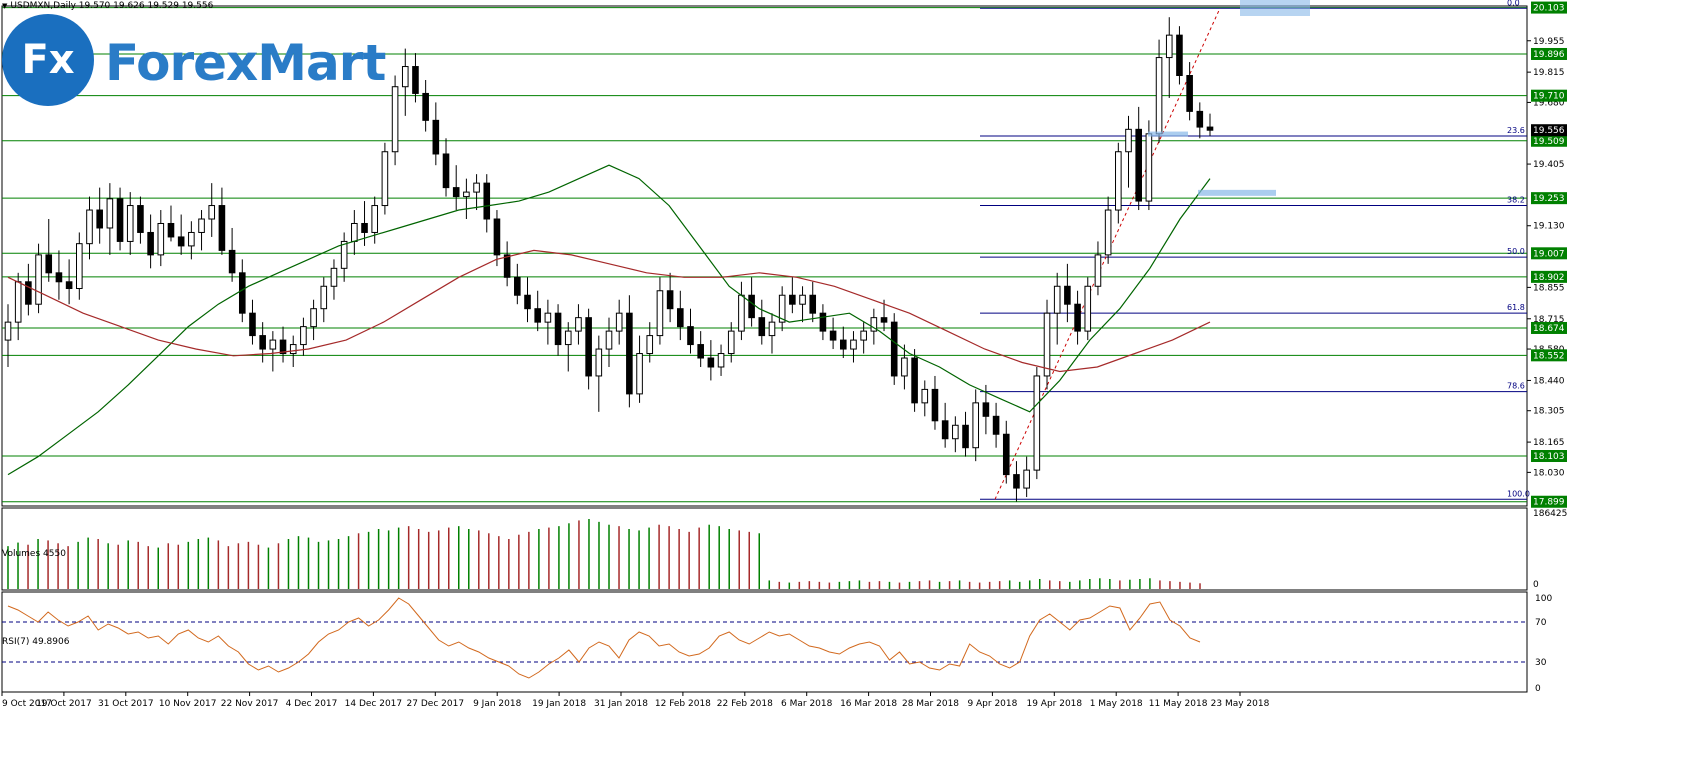 This screenshot has width=1687, height=769. What do you see at coordinates (436, 704) in the screenshot?
I see `x-tick-label: 27 Dec 2017` at bounding box center [436, 704].